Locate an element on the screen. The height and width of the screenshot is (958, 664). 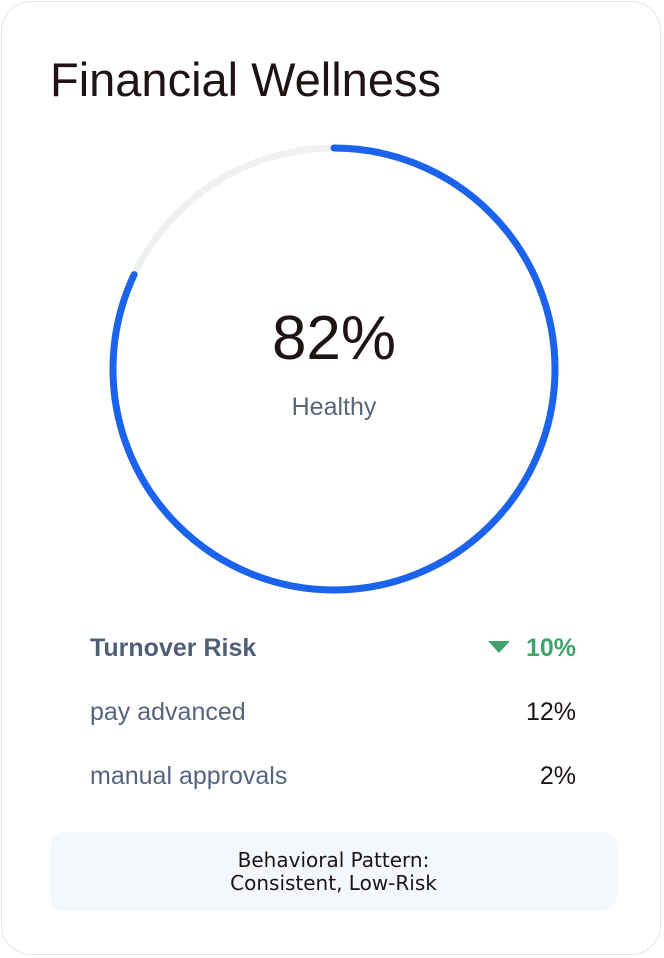
pattern-label: Behavioral Pattern: is located at coordinates (333, 860).